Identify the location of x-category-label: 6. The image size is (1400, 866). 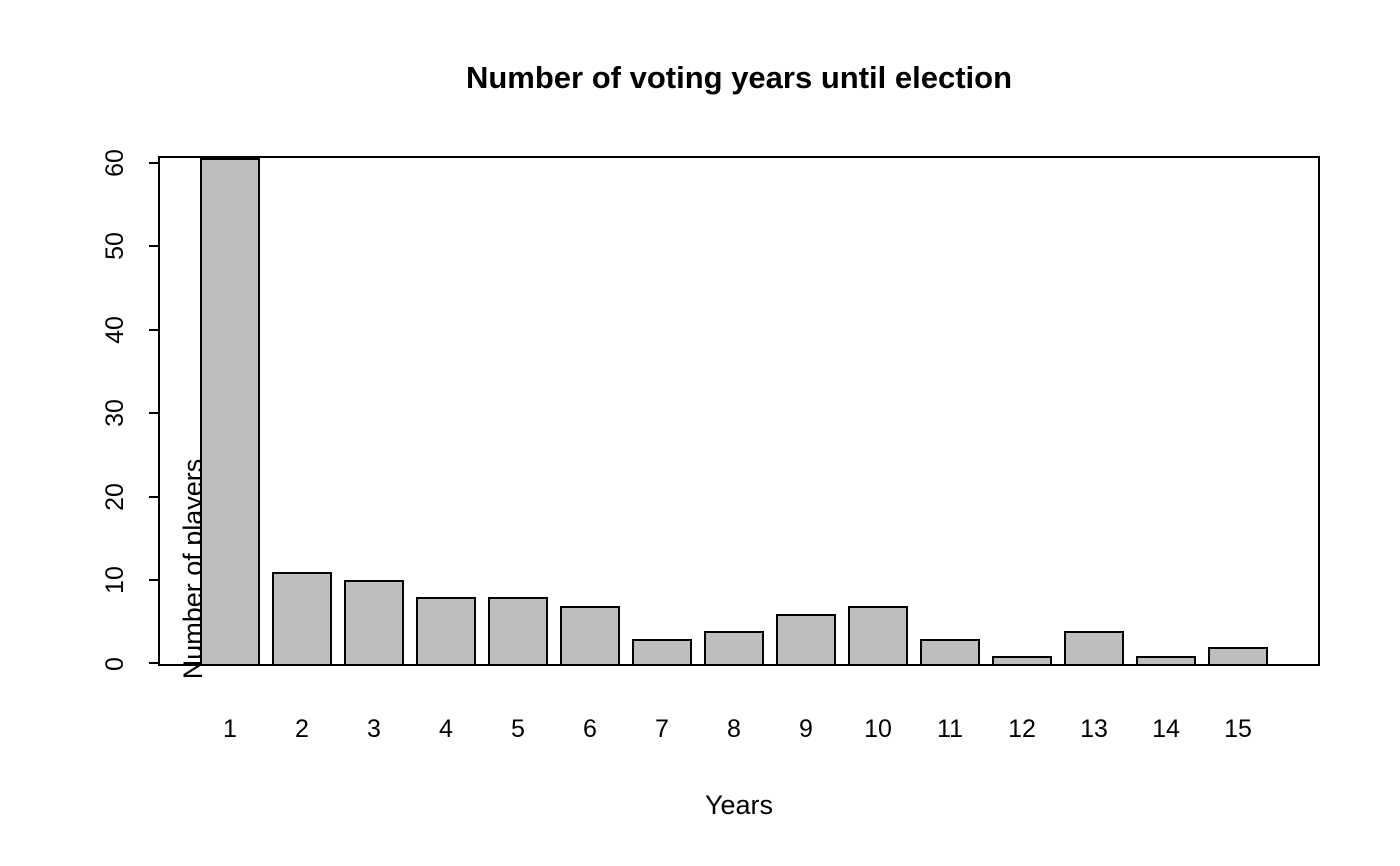
(590, 729).